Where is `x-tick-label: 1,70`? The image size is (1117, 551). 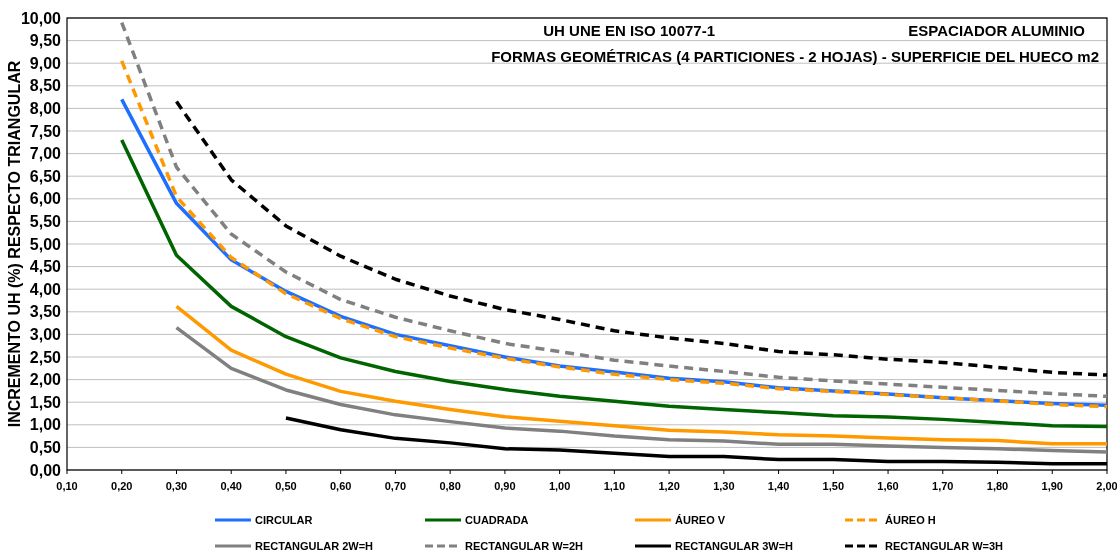 x-tick-label: 1,70 is located at coordinates (943, 486).